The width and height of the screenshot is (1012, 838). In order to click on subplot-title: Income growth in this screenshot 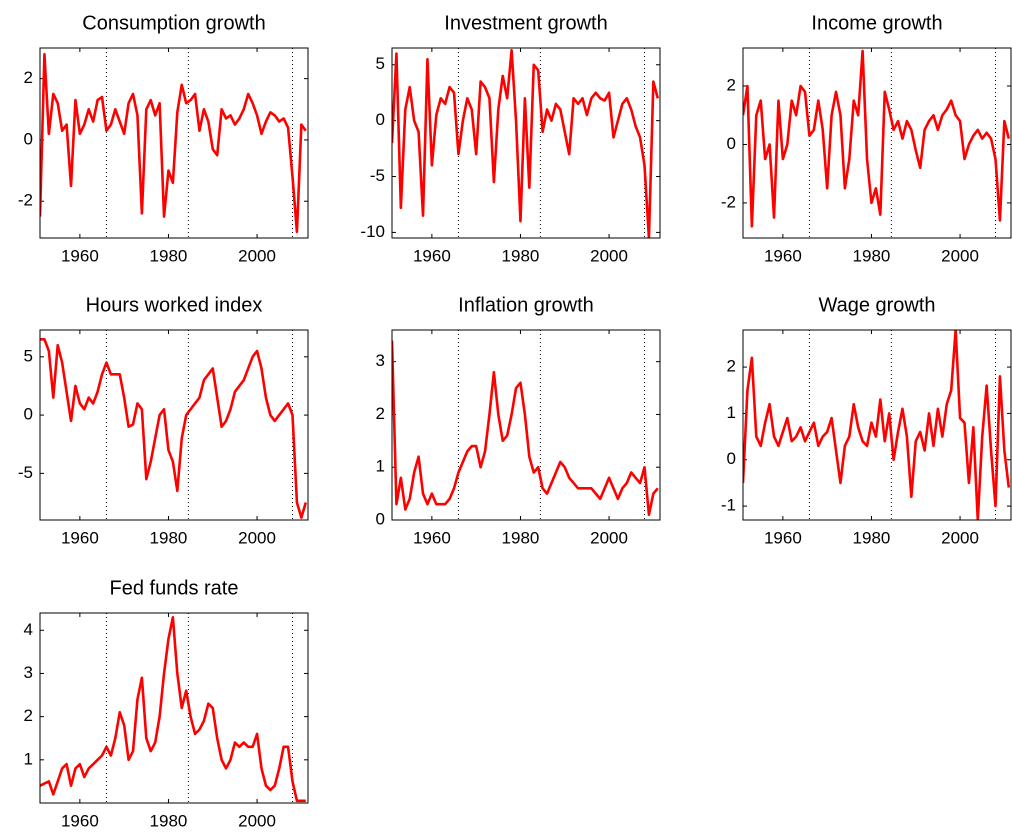, I will do `click(876, 23)`.